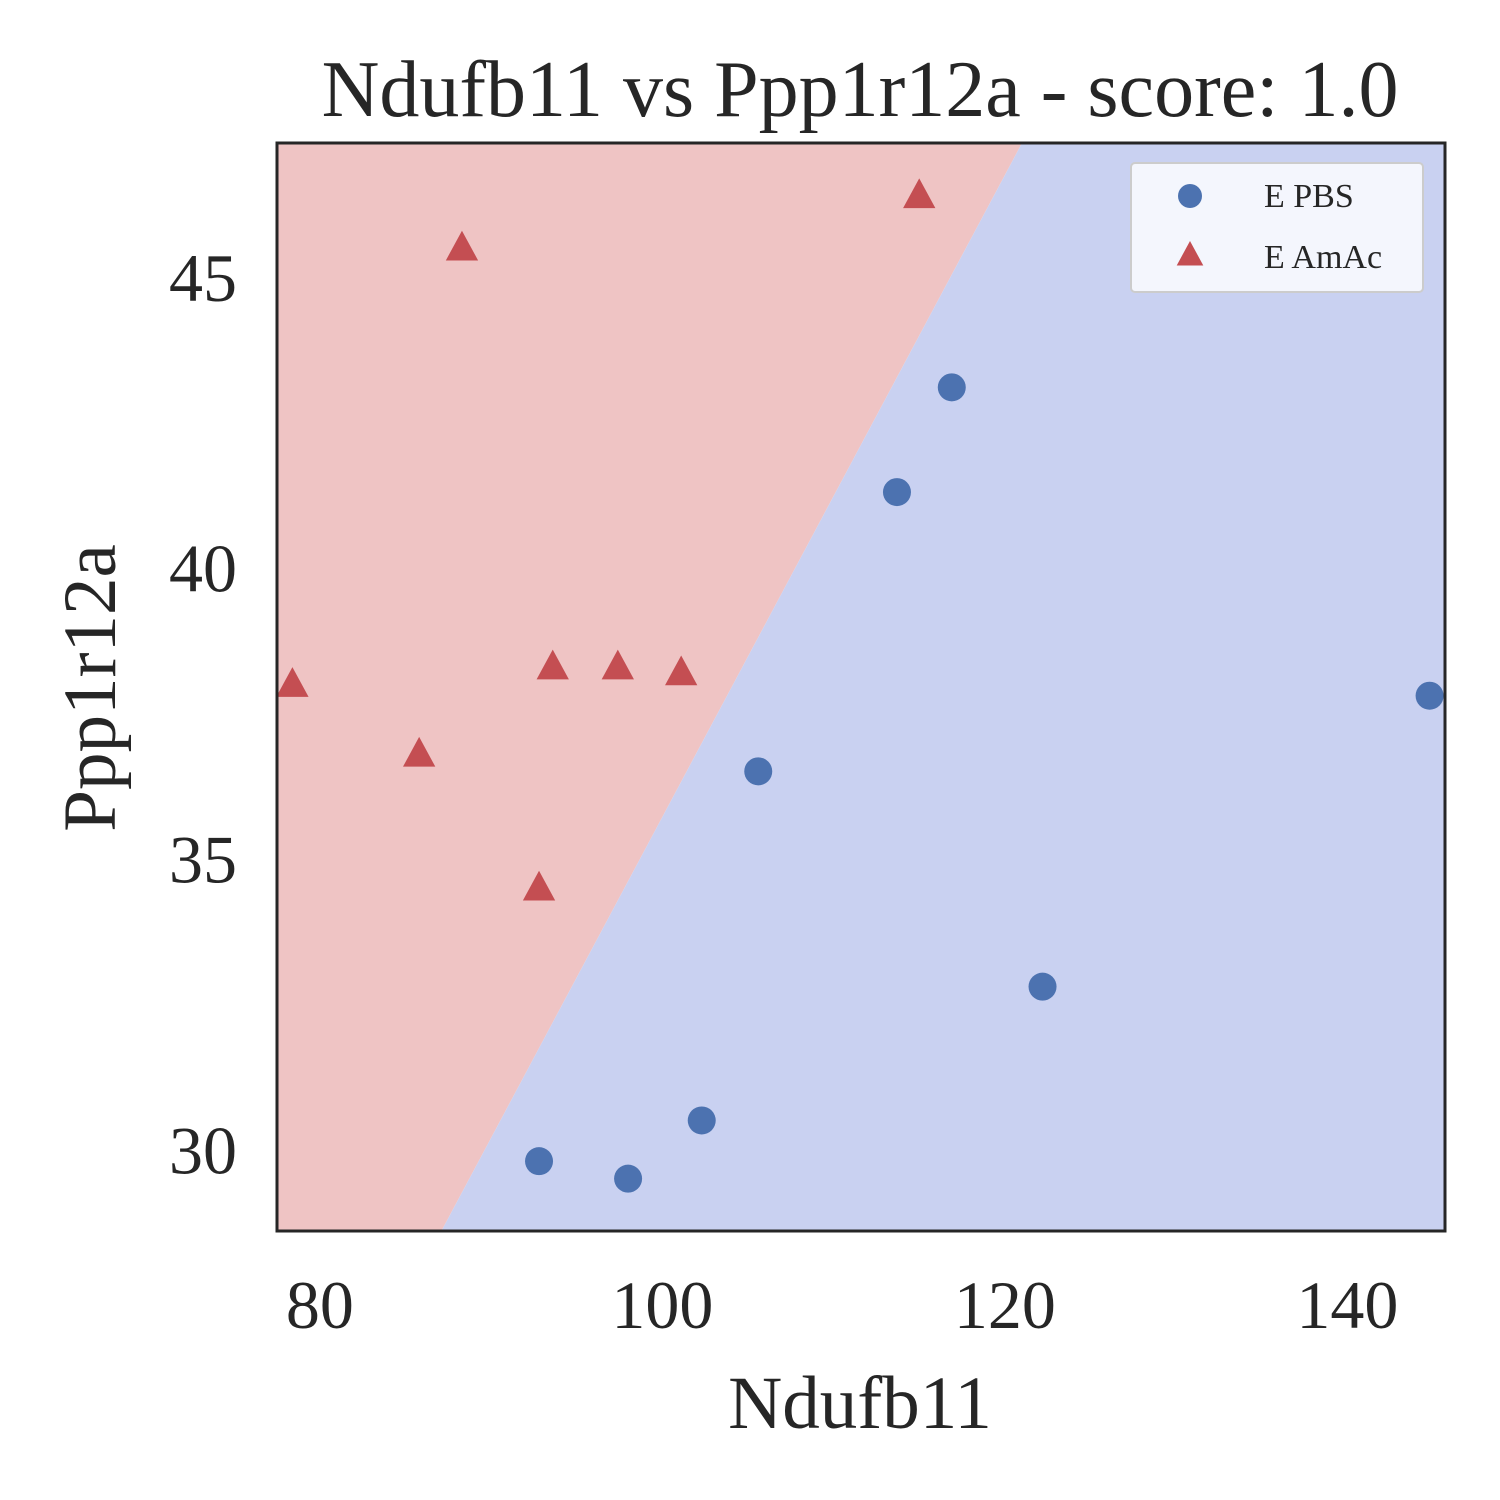 The height and width of the screenshot is (1500, 1500). I want to click on x-tick-label: 100, so click(662, 1305).